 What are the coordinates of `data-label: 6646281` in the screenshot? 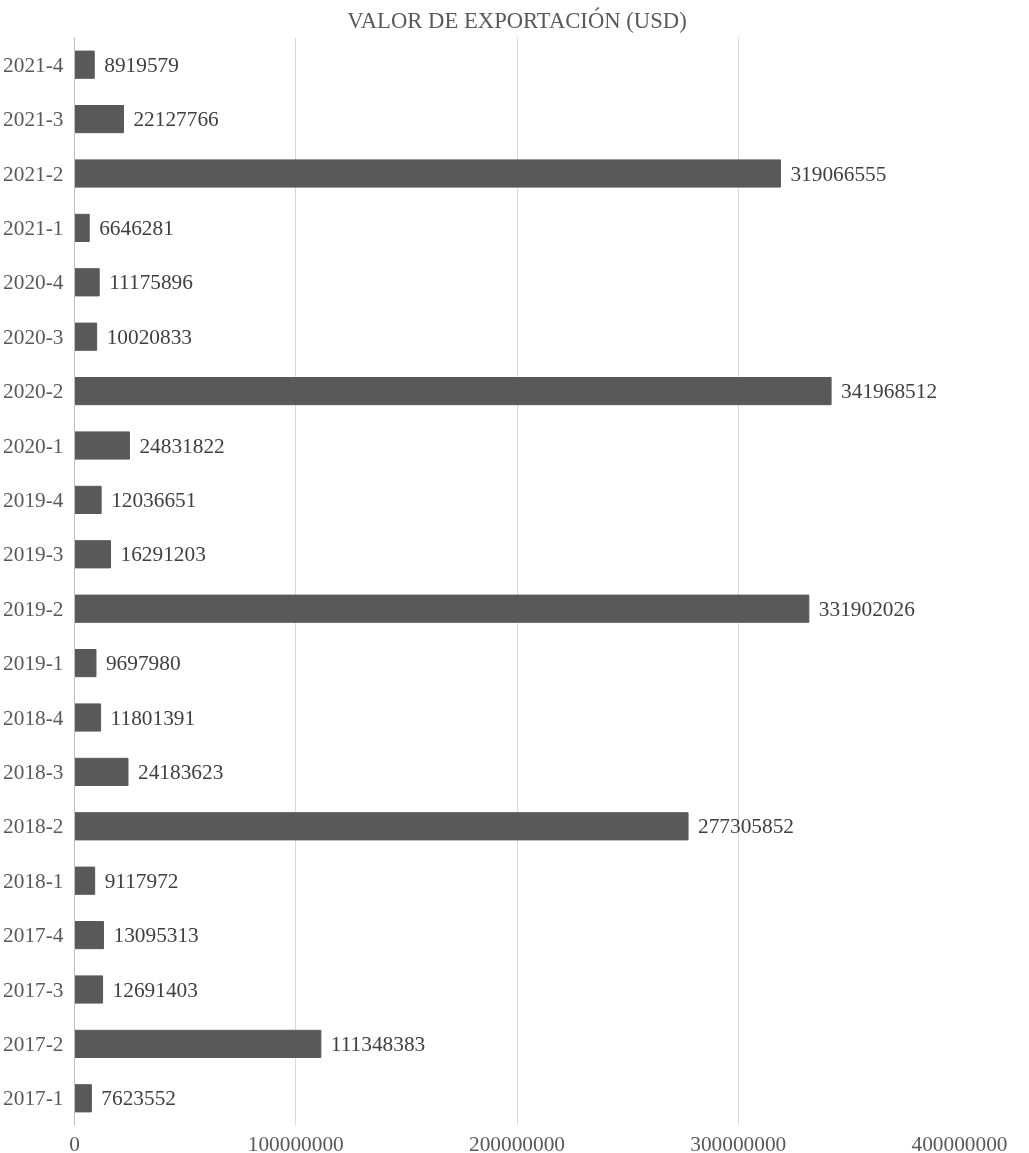 It's located at (136, 227).